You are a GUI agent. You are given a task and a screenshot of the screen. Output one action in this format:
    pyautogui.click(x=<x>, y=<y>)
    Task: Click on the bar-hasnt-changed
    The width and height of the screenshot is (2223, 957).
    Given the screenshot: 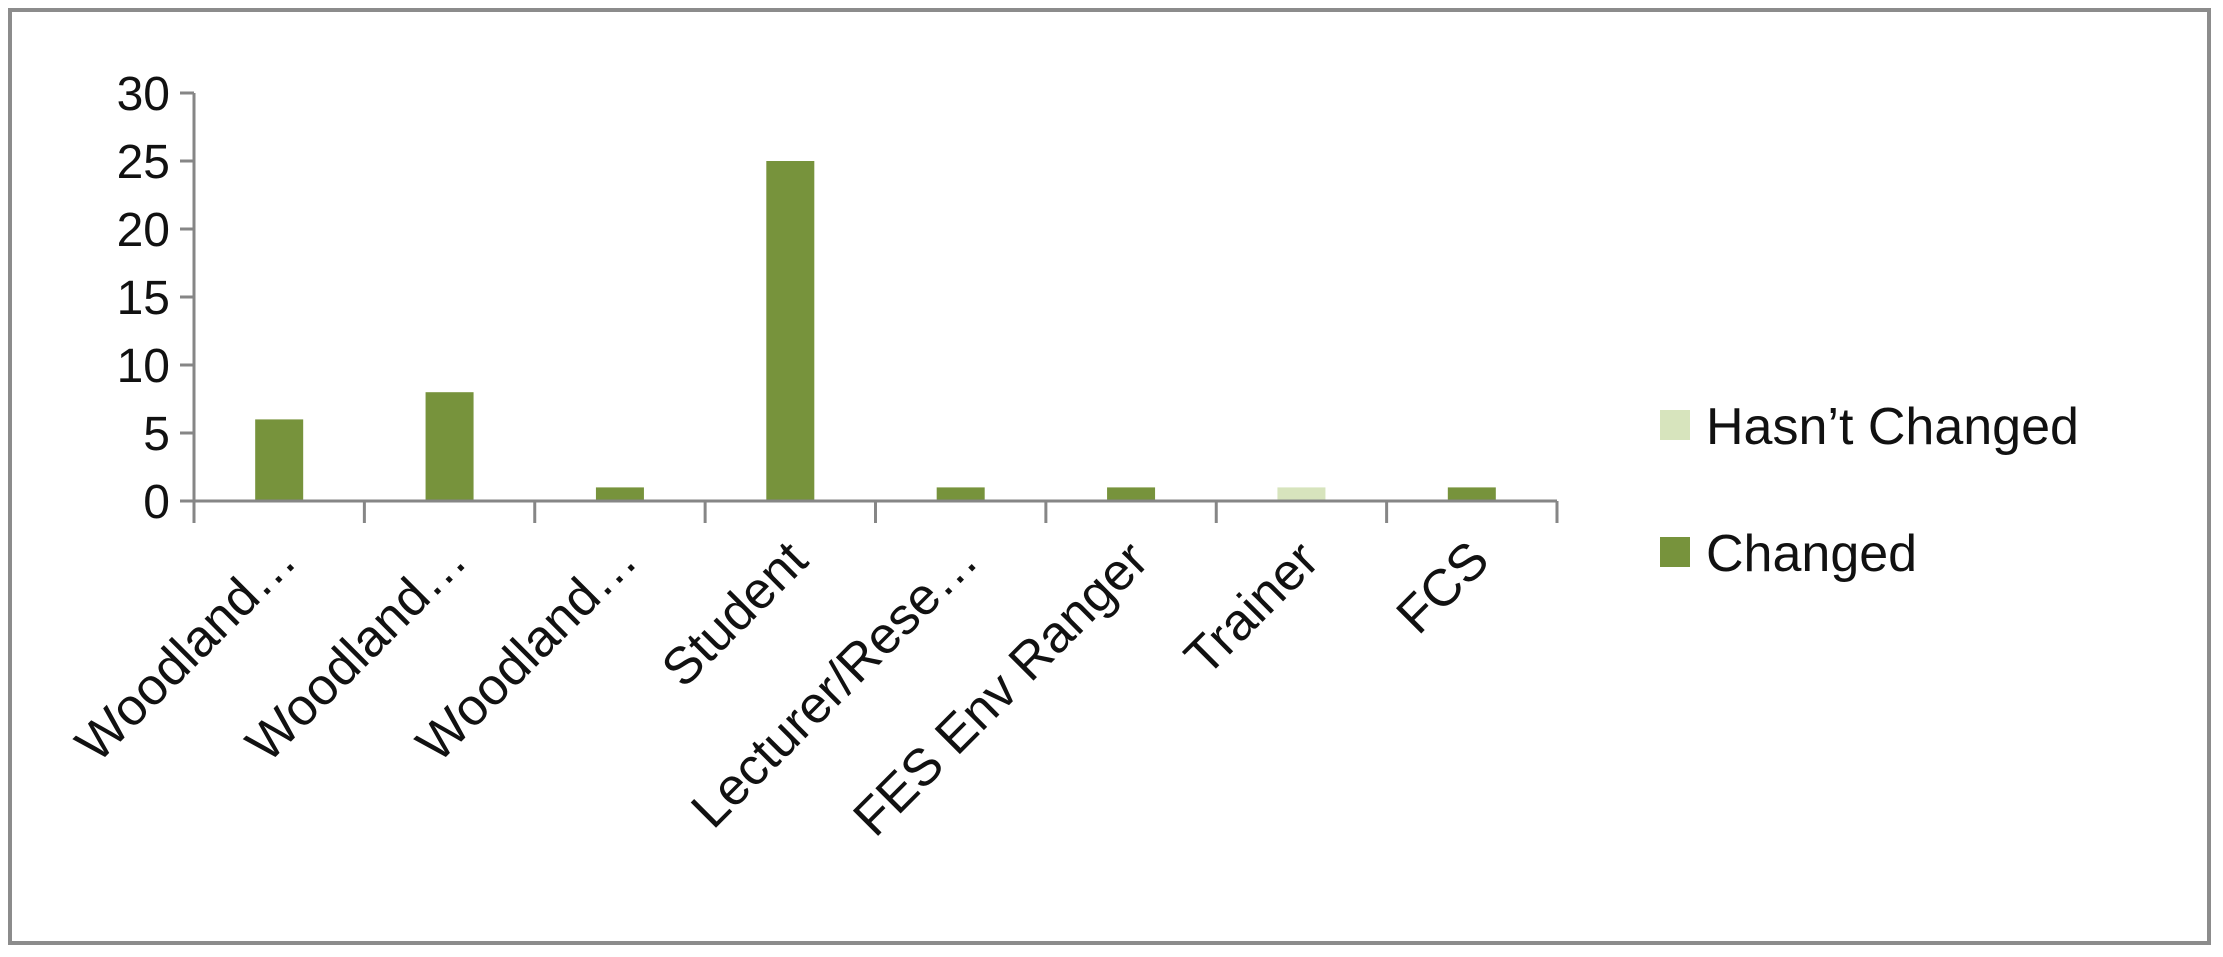 What is the action you would take?
    pyautogui.click(x=1301, y=494)
    